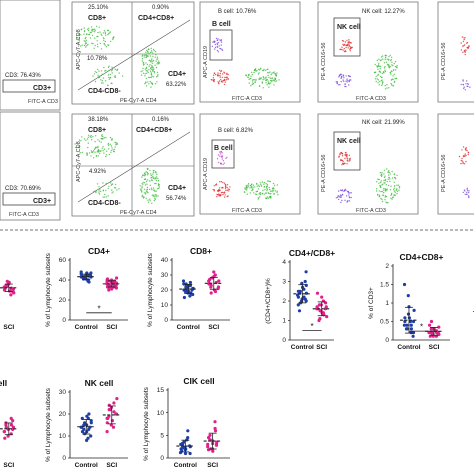  I want to click on x-tick-label: Control, so click(408, 347).